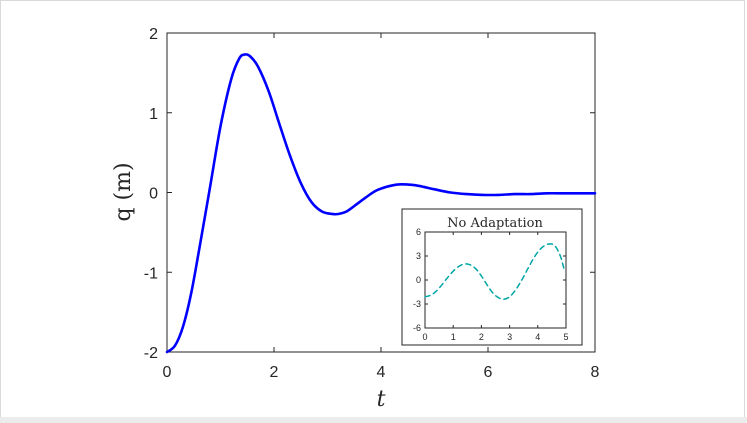 Image resolution: width=747 pixels, height=423 pixels. Describe the element at coordinates (417, 328) in the screenshot. I see `inset-y-tick-label: -6` at that location.